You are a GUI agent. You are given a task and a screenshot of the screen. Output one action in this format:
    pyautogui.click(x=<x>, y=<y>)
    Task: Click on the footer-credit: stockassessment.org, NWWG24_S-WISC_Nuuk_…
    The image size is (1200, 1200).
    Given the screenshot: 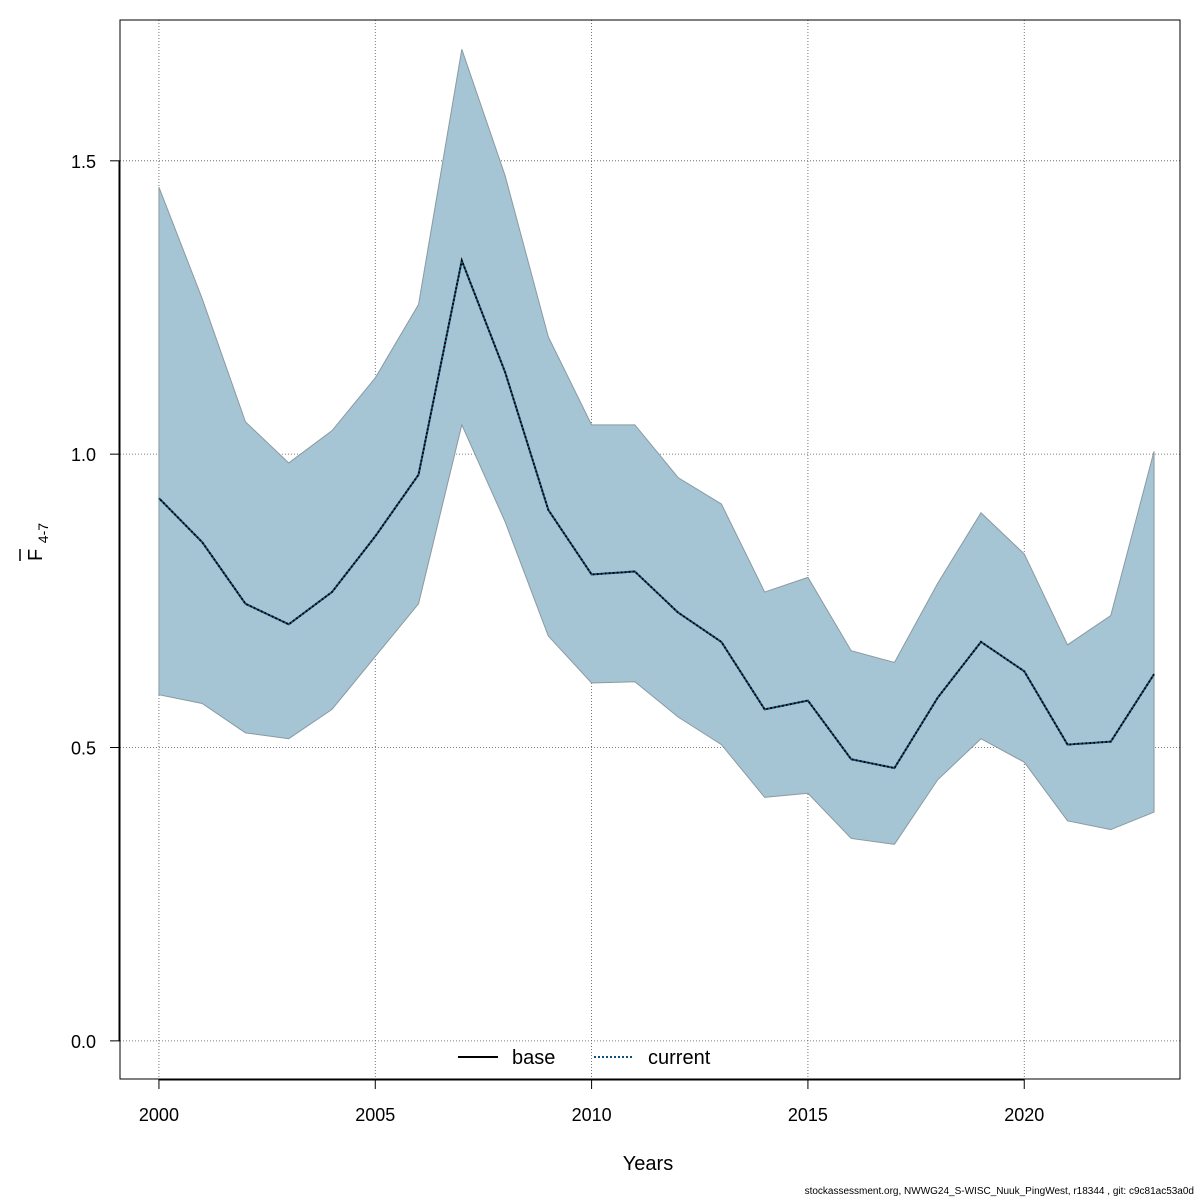 What is the action you would take?
    pyautogui.click(x=999, y=1191)
    